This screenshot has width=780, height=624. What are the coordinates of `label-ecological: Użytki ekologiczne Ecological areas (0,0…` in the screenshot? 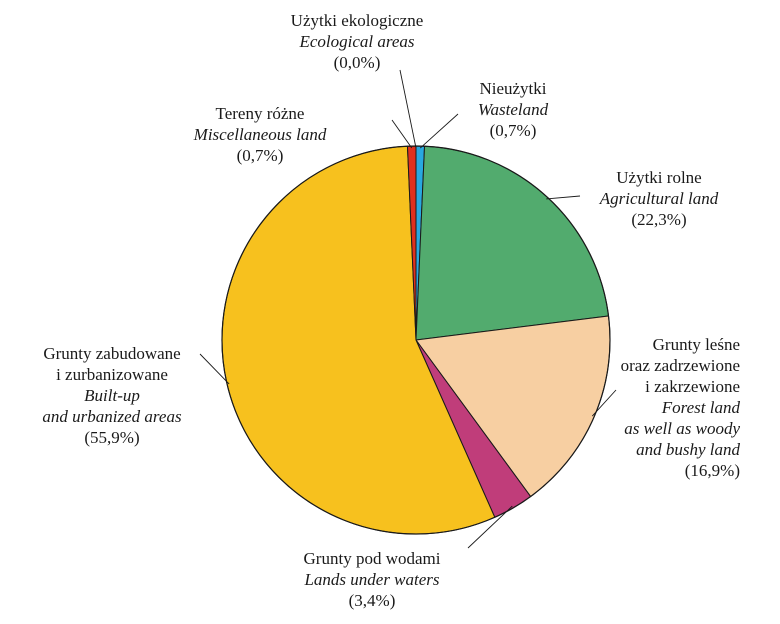 It's located at (357, 41).